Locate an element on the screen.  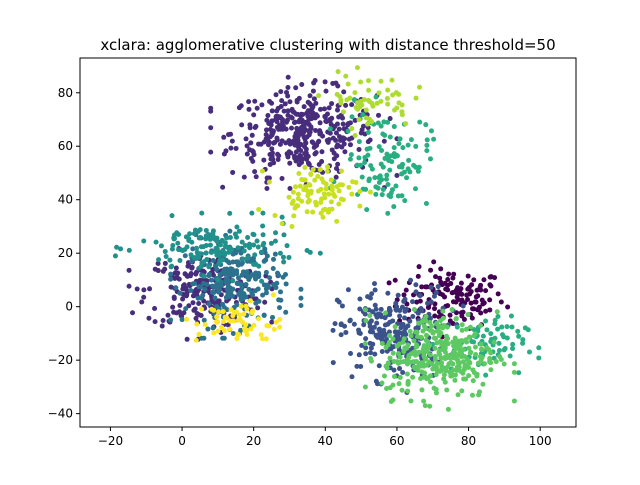
y-tick-label: 40 is located at coordinates (65, 200).